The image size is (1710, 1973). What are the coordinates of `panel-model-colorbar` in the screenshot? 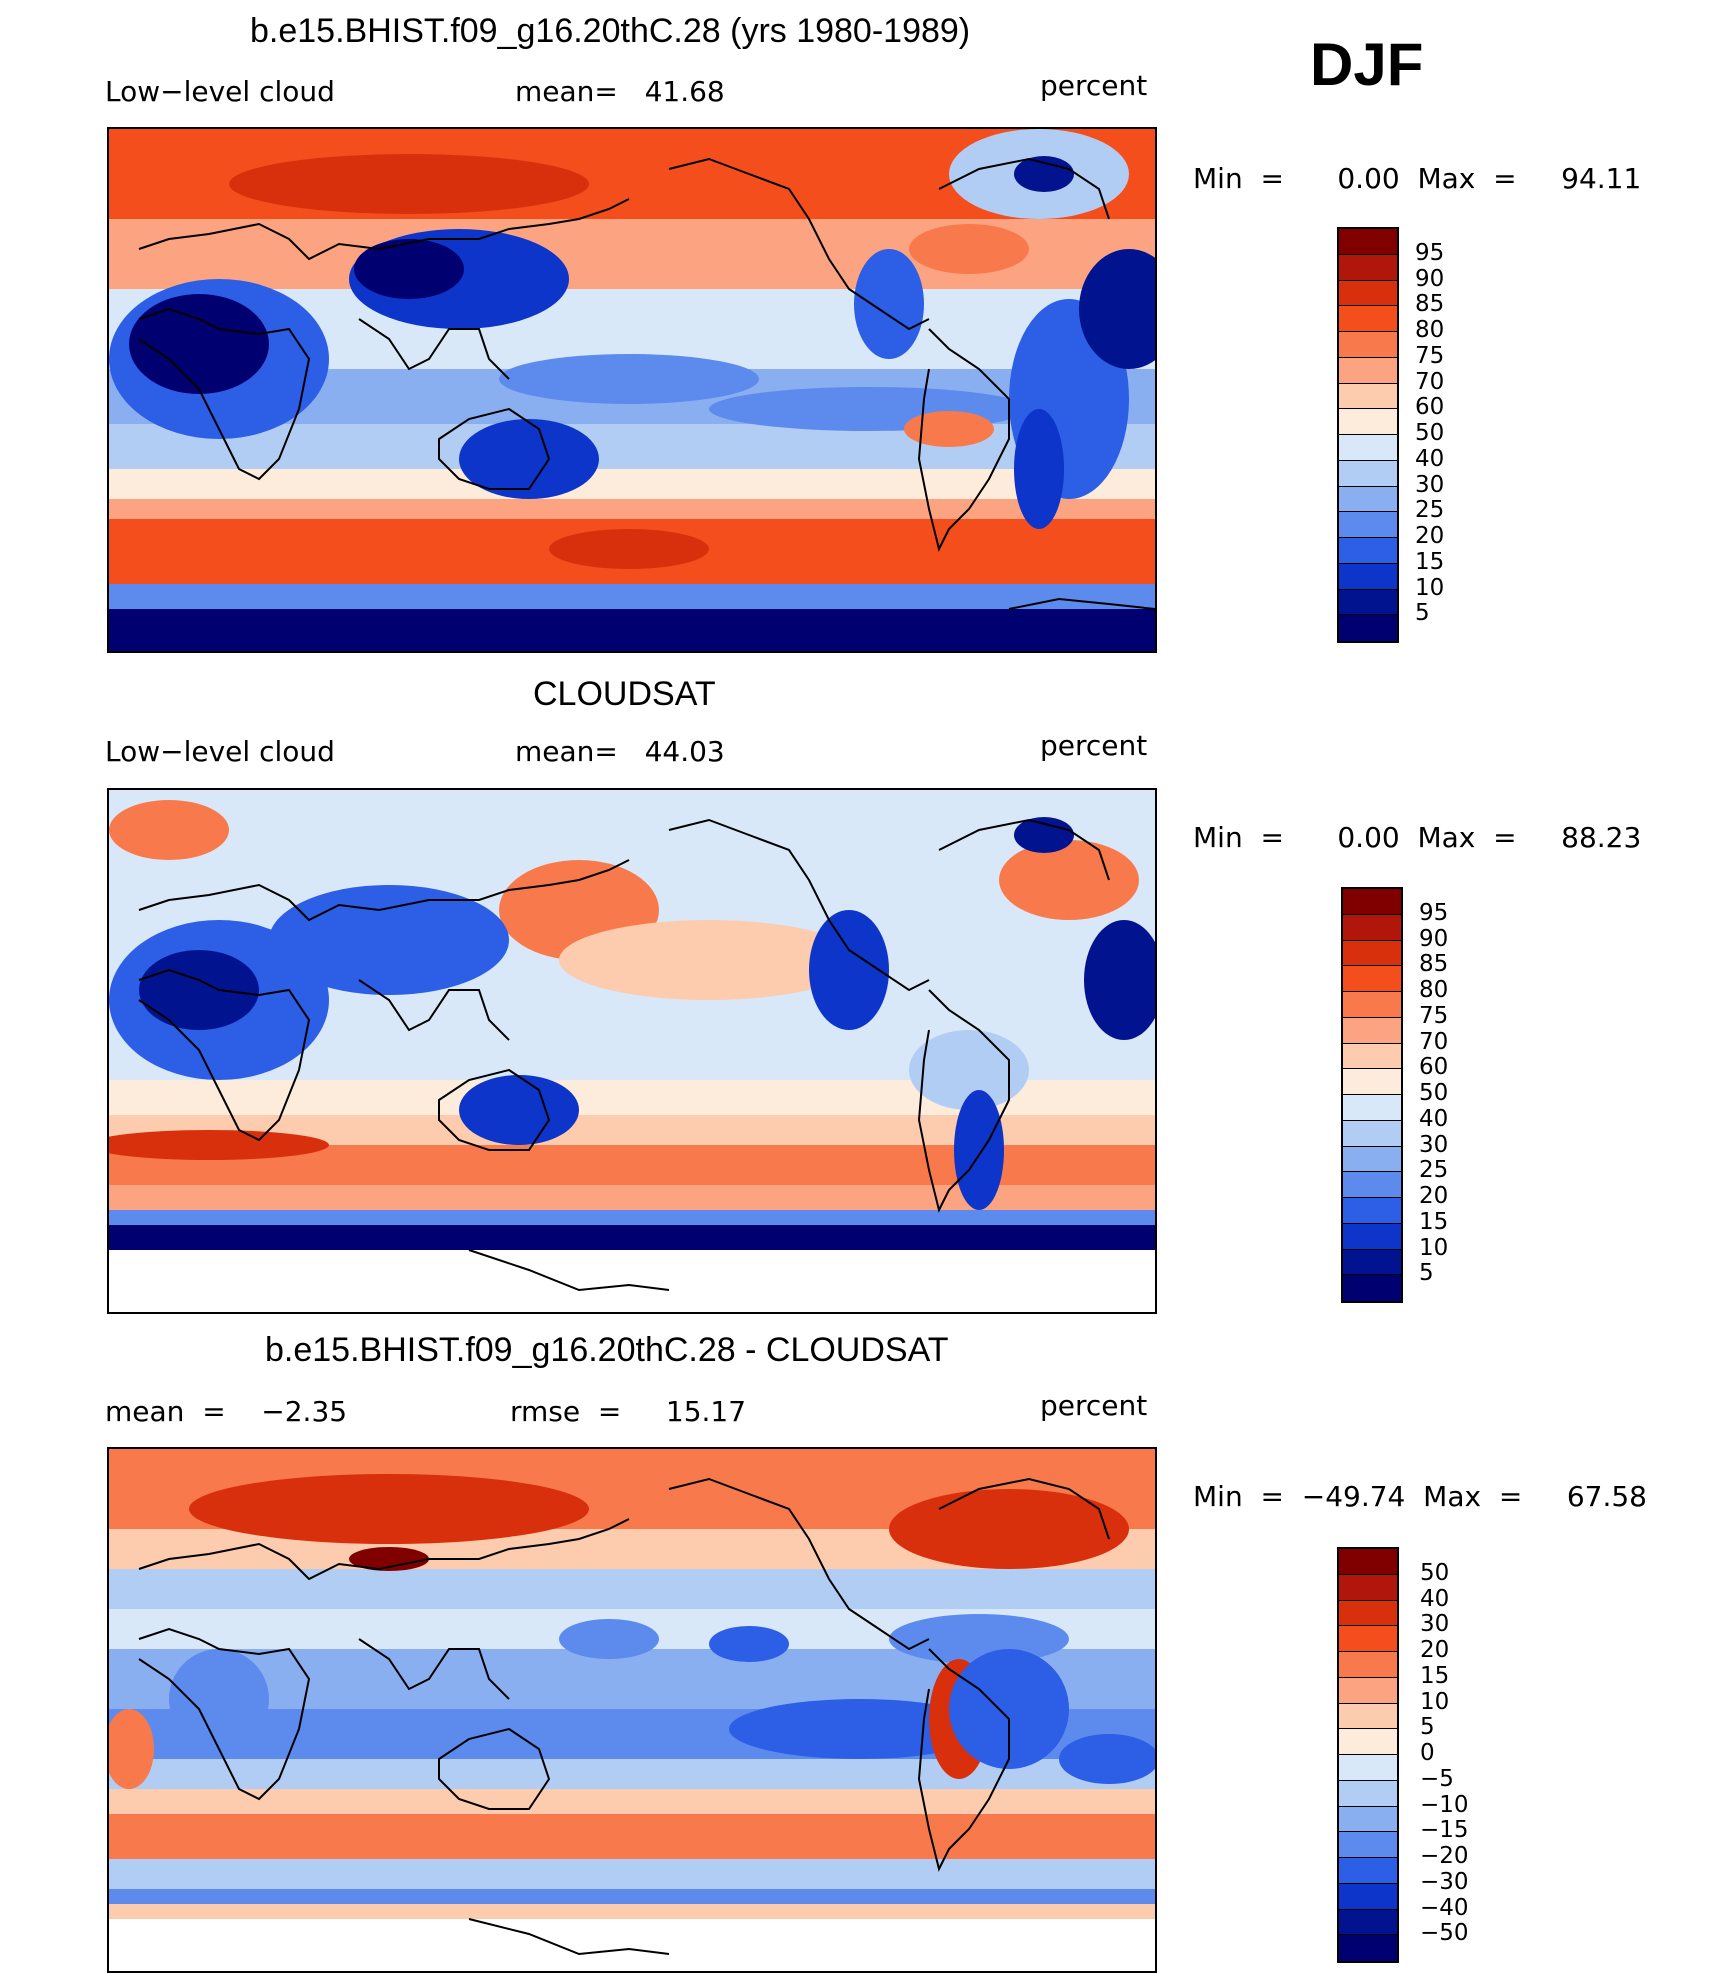 It's located at (1368, 435).